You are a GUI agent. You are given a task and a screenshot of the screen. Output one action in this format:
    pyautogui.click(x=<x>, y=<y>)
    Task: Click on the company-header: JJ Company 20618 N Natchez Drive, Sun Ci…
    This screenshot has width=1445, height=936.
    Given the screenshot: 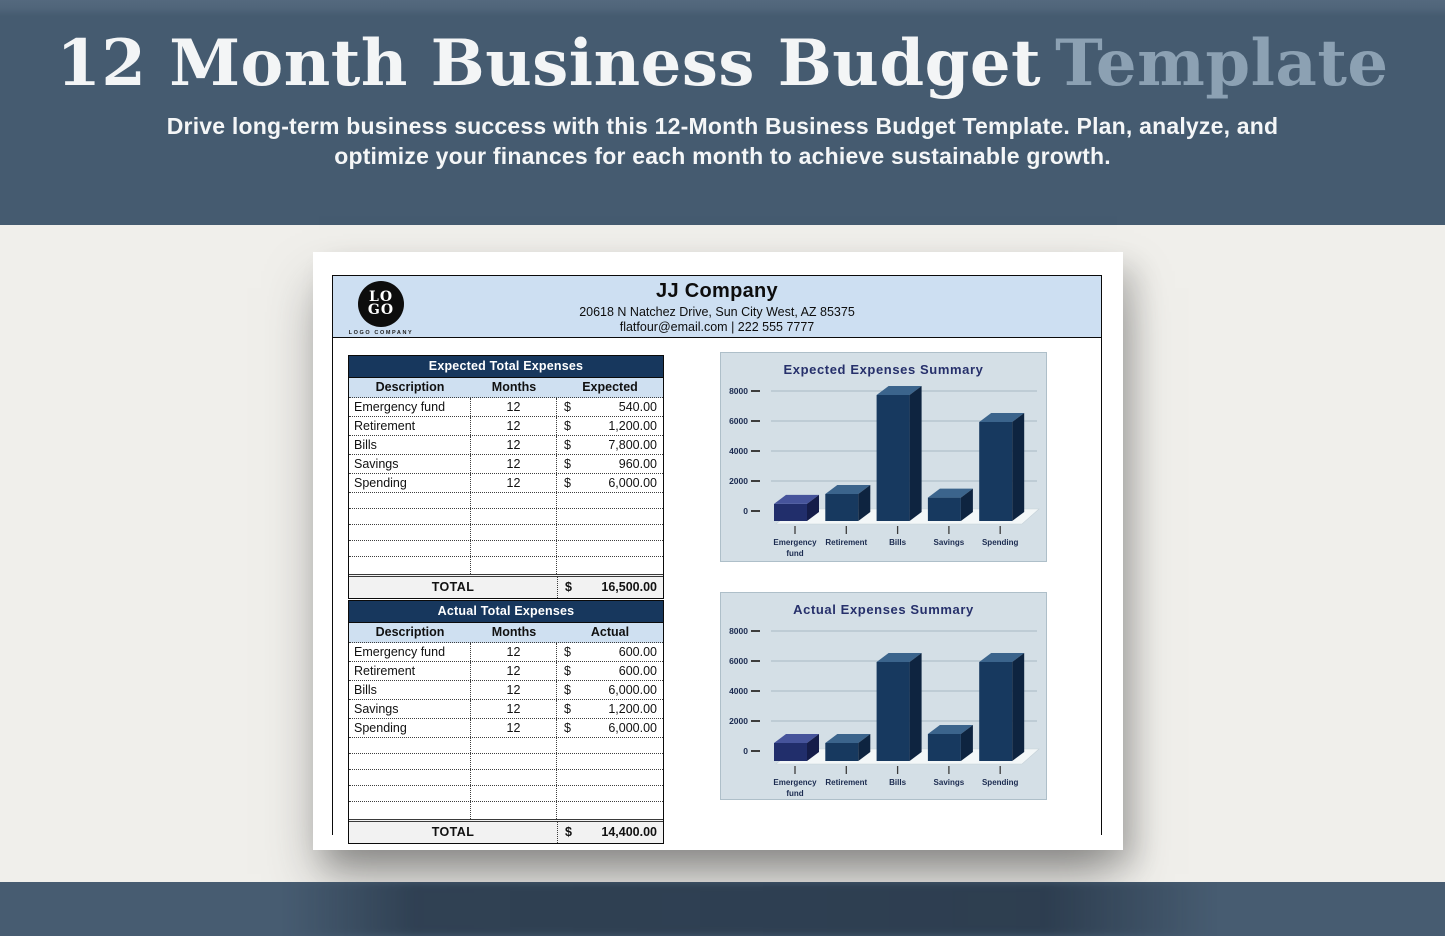 What is the action you would take?
    pyautogui.click(x=717, y=307)
    